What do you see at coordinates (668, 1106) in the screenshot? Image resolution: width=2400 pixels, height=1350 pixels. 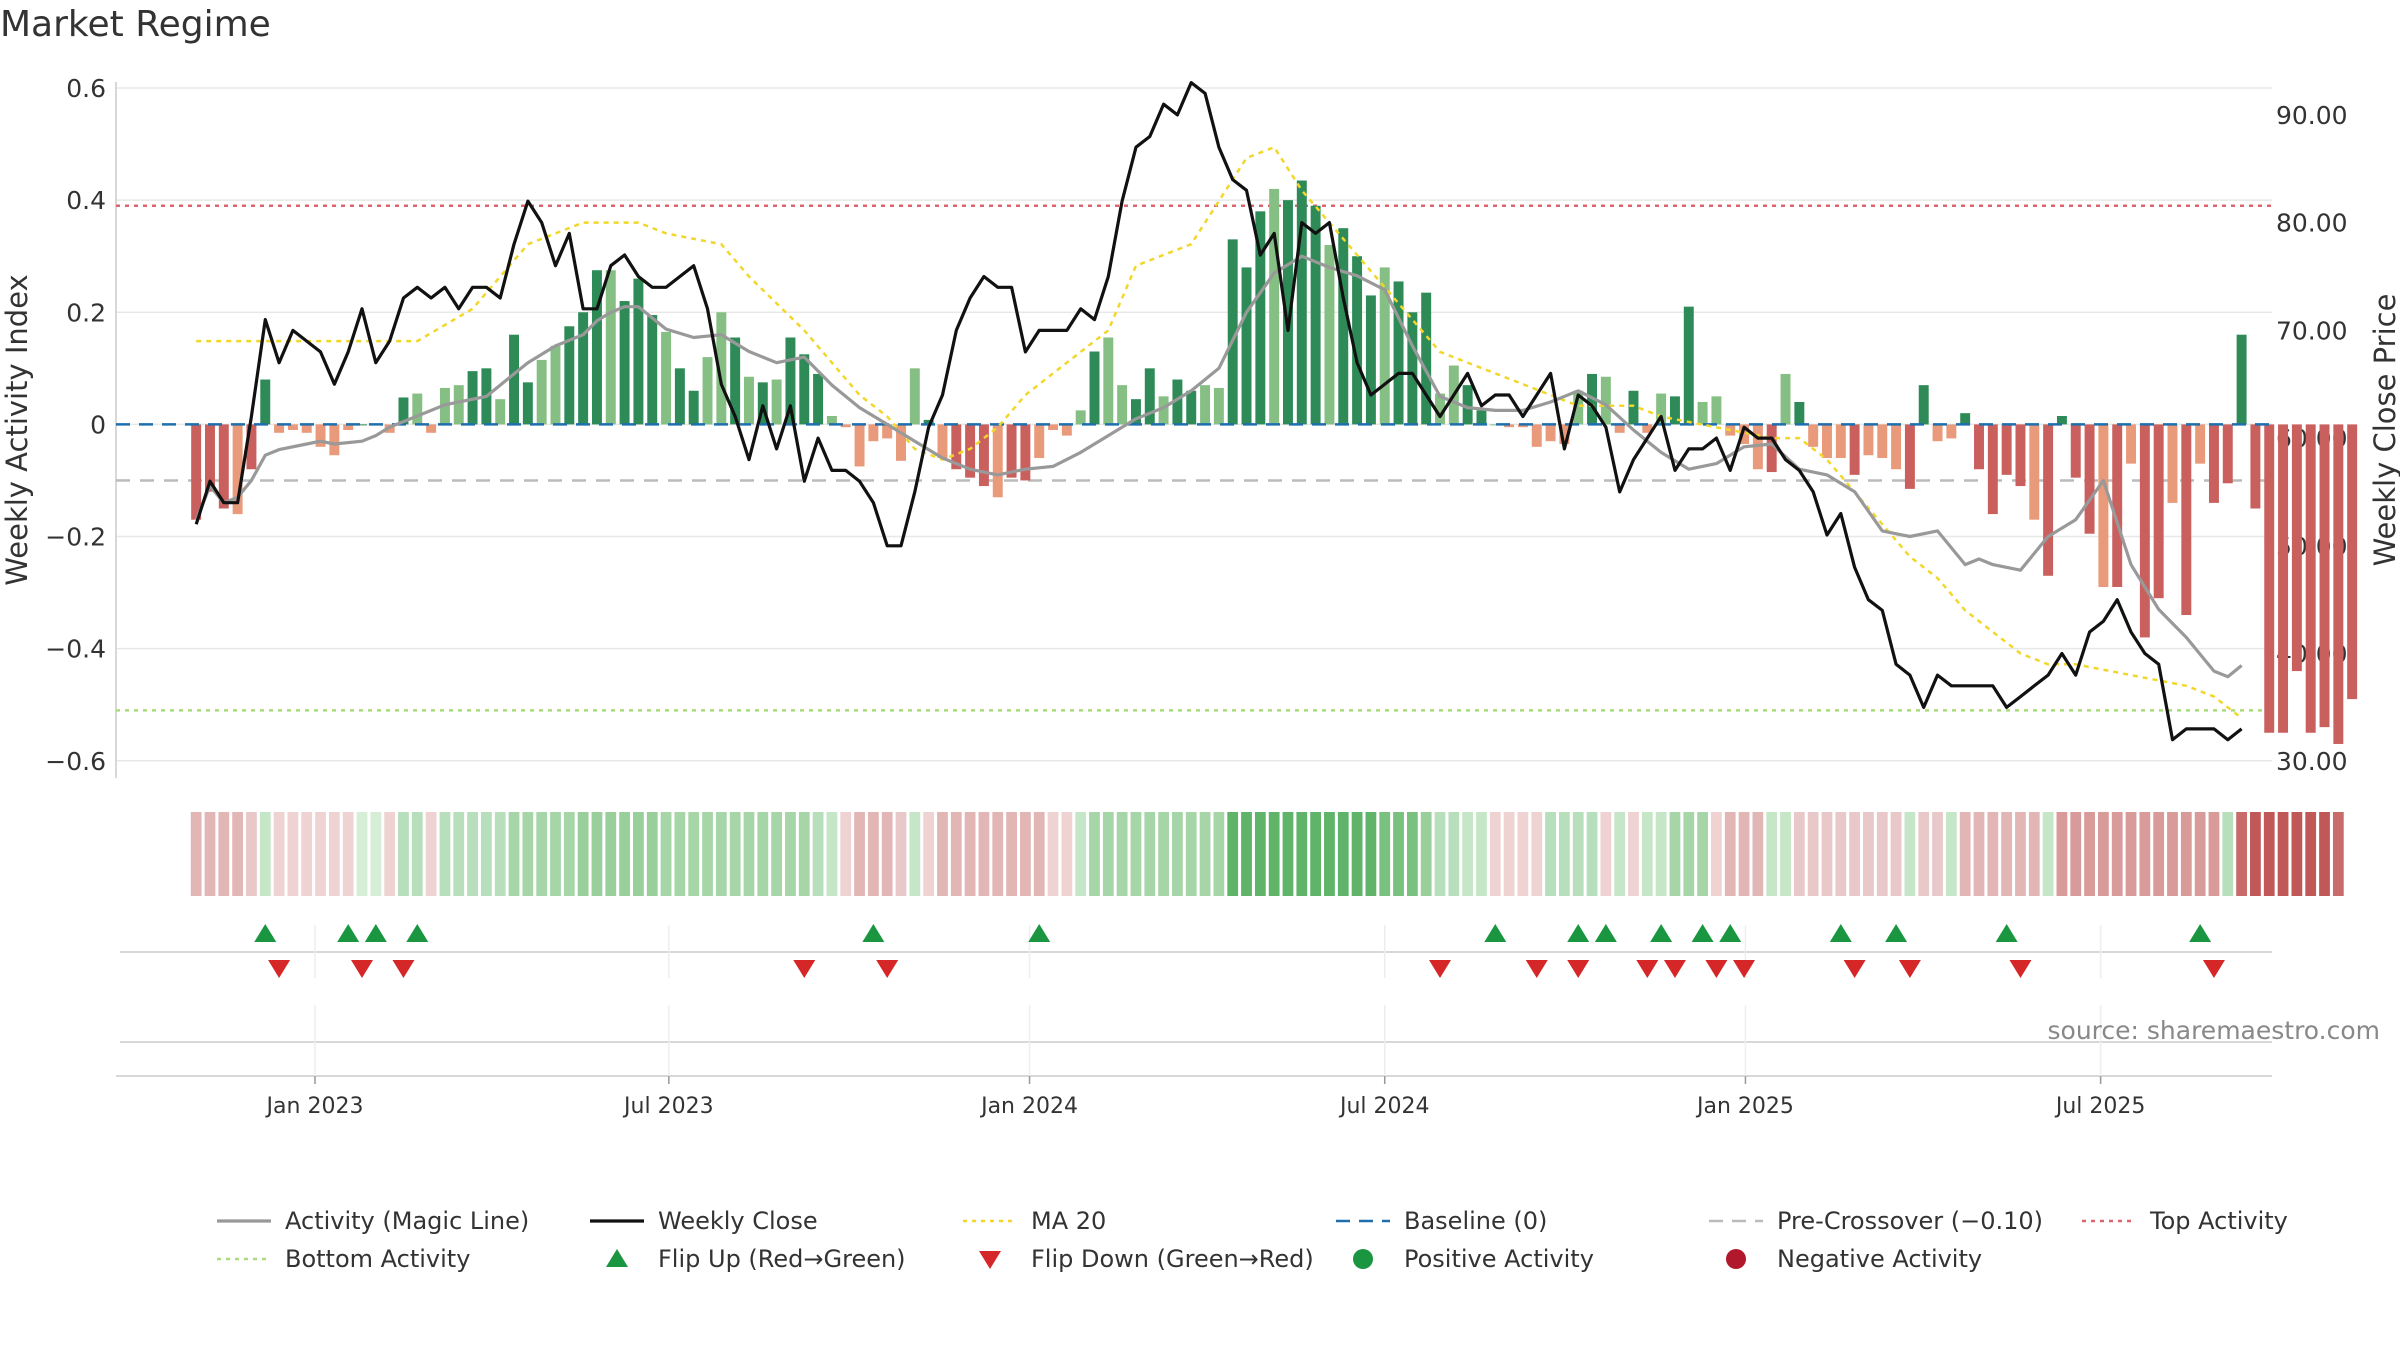 I see `x-tick-label: Jul 2023` at bounding box center [668, 1106].